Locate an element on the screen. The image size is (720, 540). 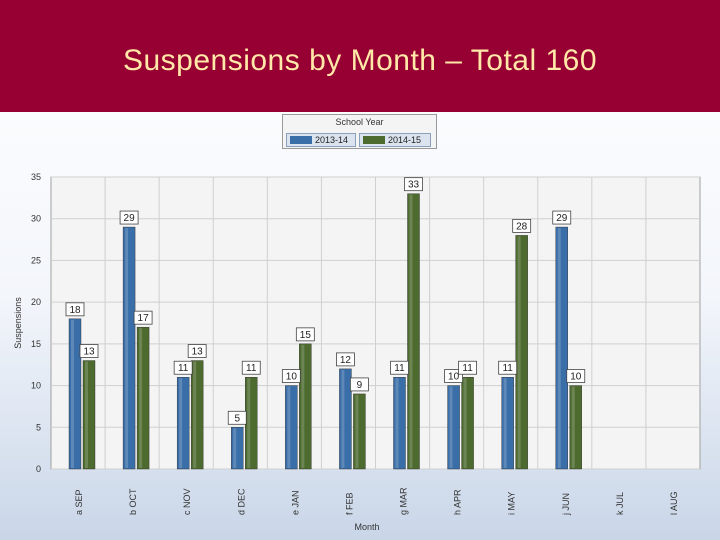
data-label: 13 is located at coordinates (89, 352).